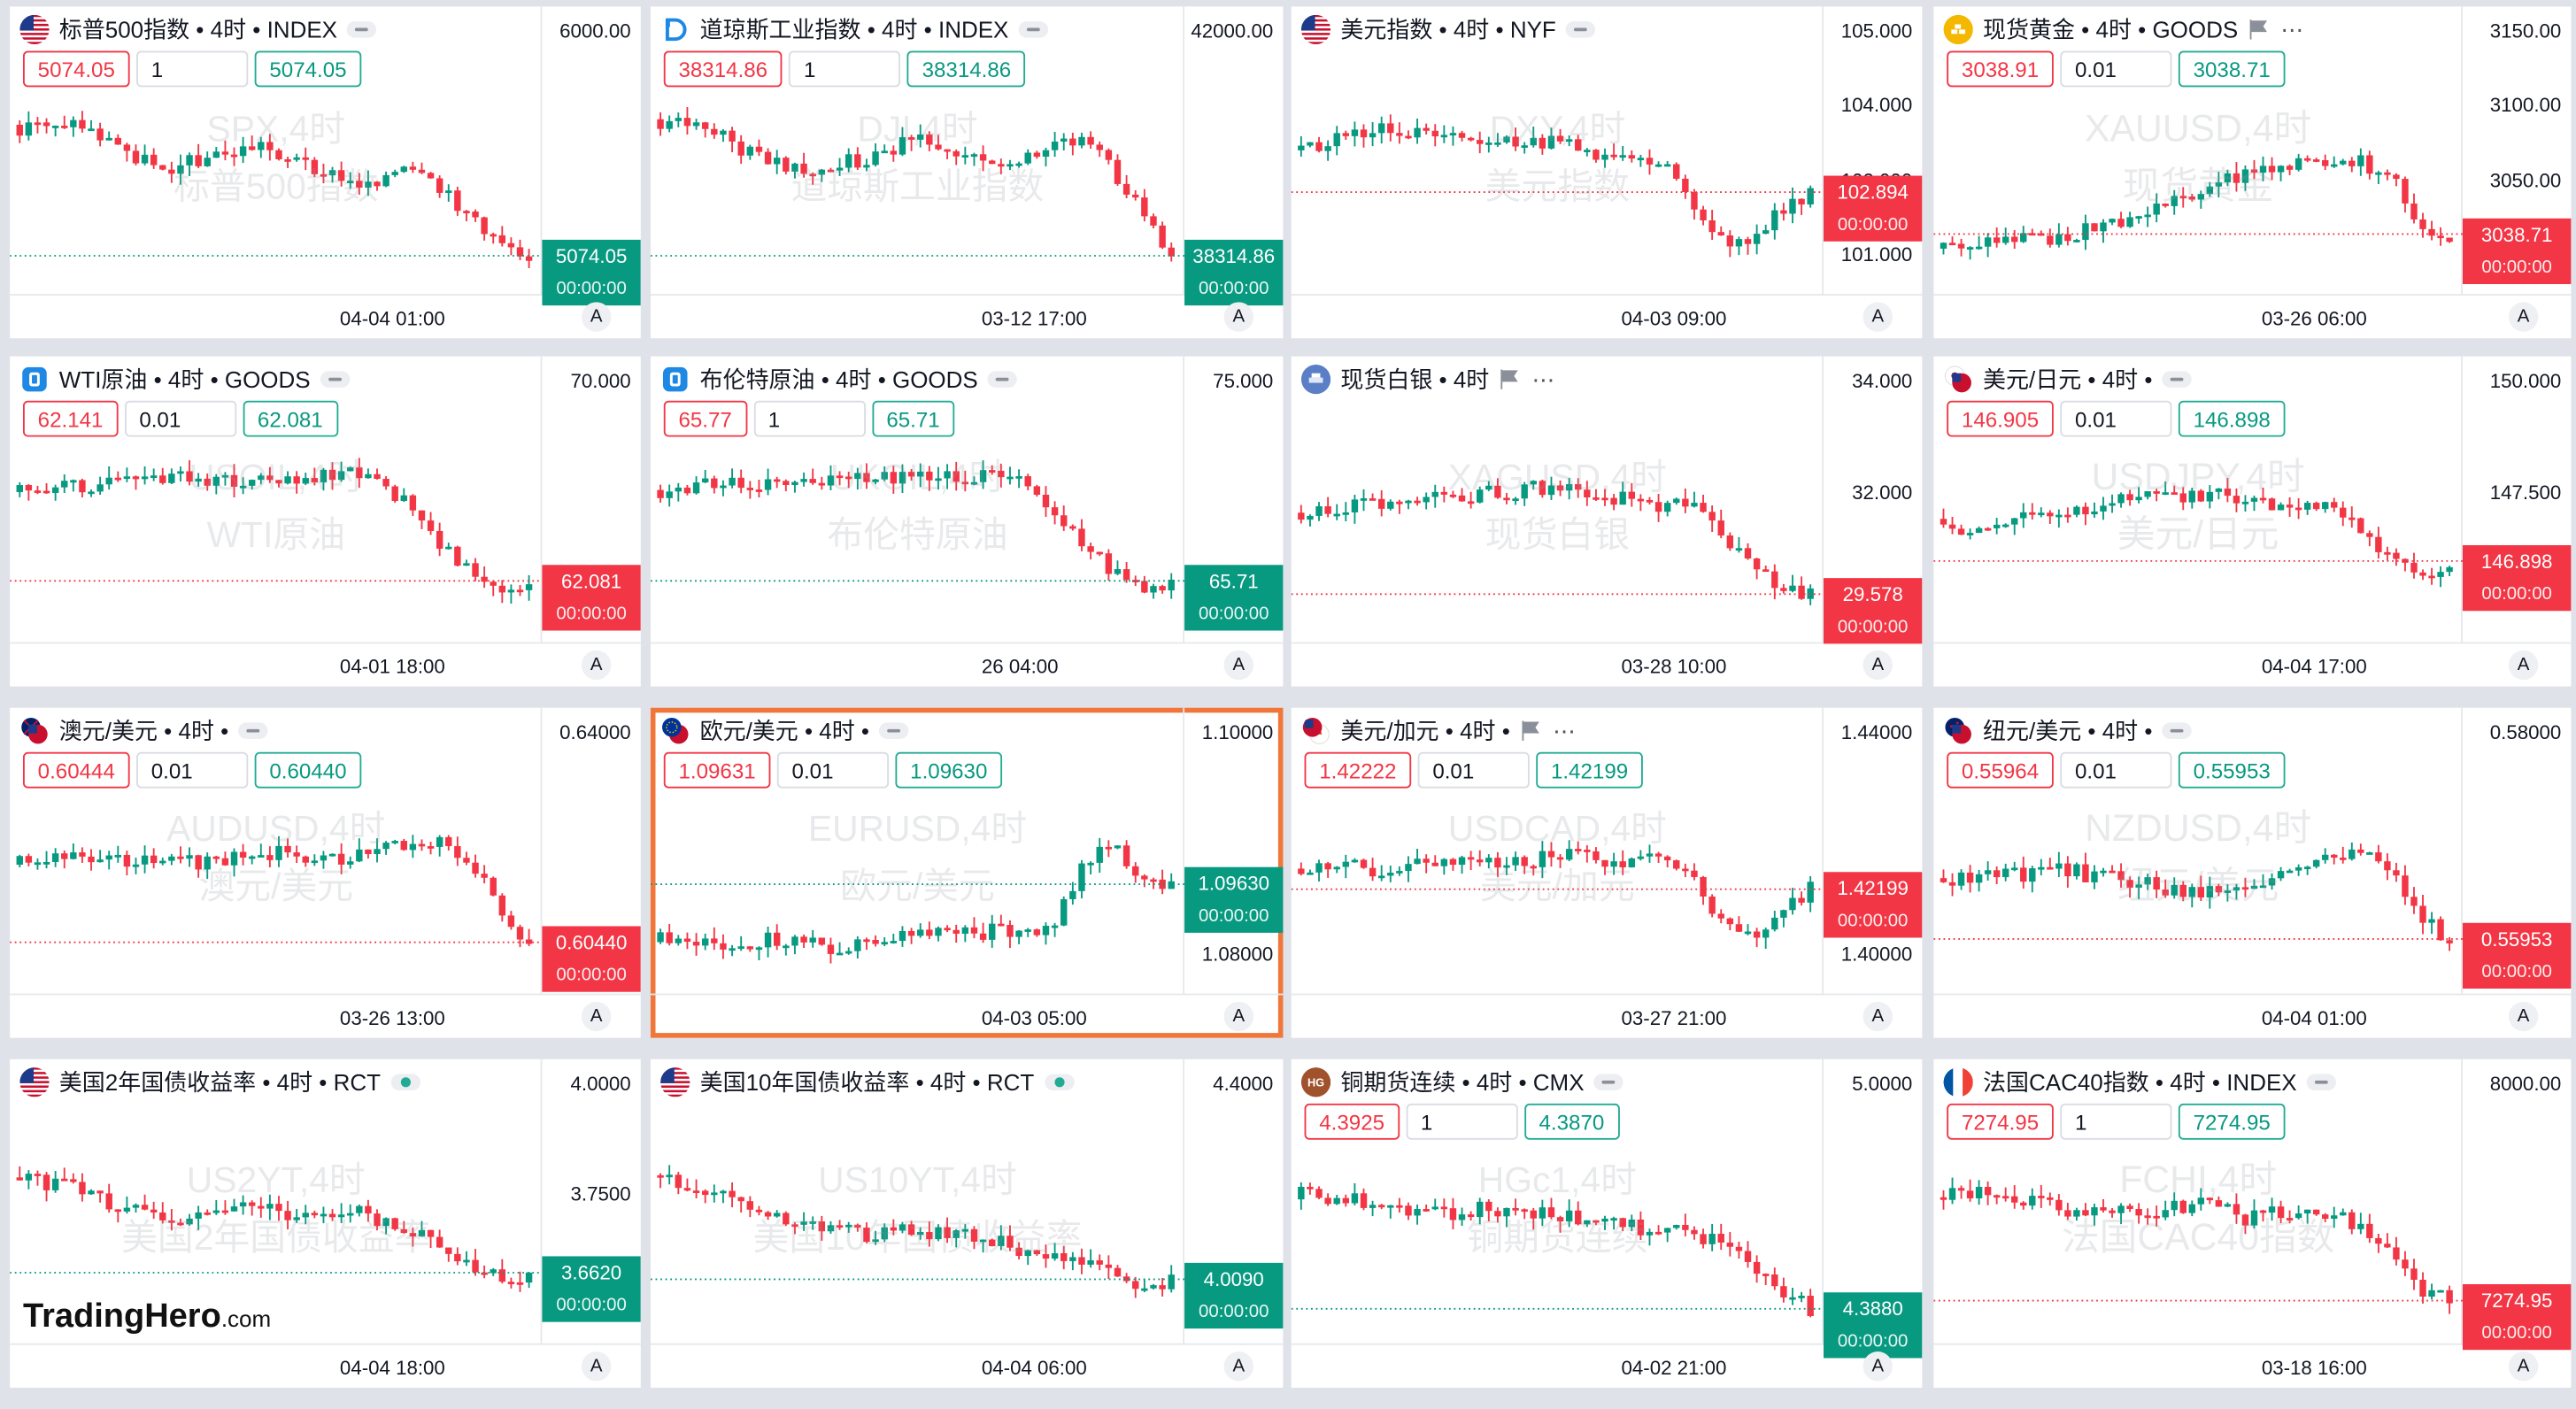 The width and height of the screenshot is (2576, 1409). I want to click on chart-header: 现货黄金 • 4时 • GOODS ⋯, so click(2124, 30).